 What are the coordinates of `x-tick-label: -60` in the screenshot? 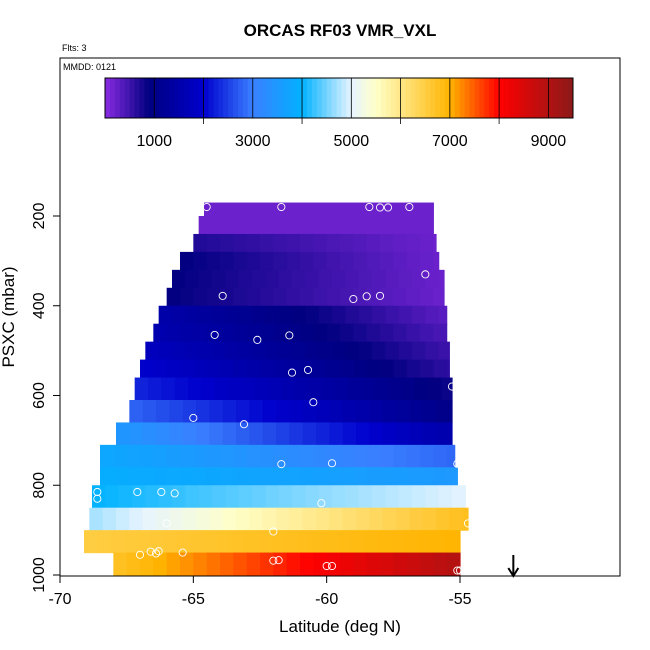 It's located at (326, 599).